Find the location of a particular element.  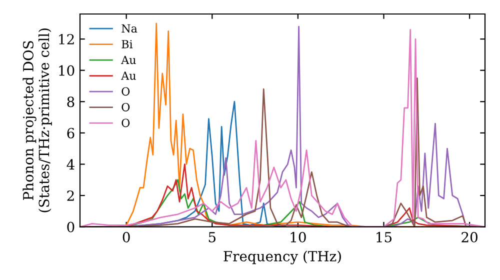

legend-label: Bi is located at coordinates (127, 44).